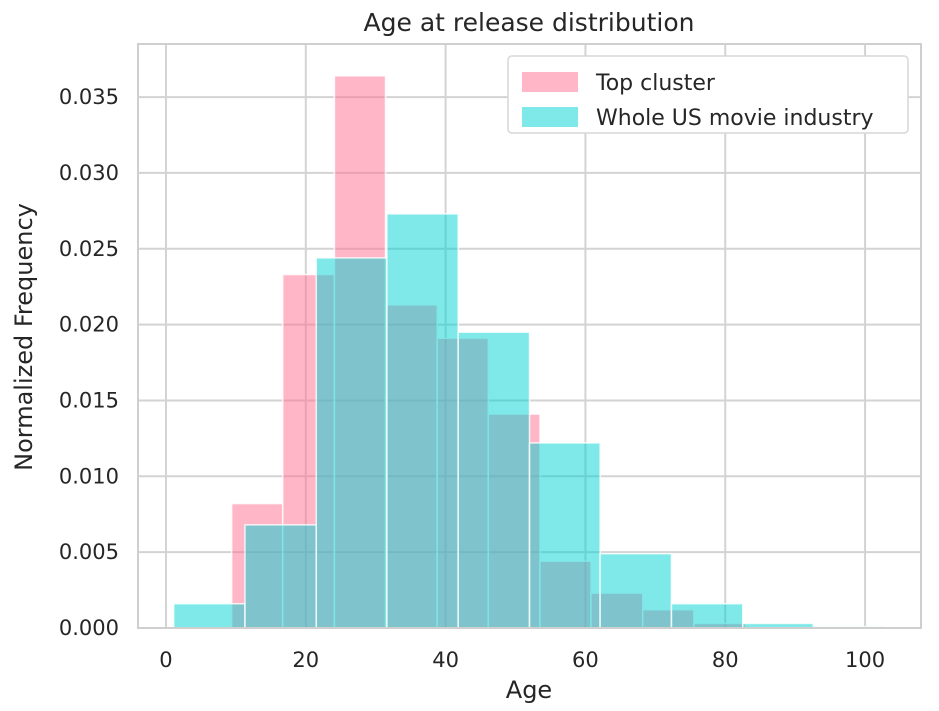  What do you see at coordinates (655, 83) in the screenshot?
I see `legend-label-top-cluster: Top cluster` at bounding box center [655, 83].